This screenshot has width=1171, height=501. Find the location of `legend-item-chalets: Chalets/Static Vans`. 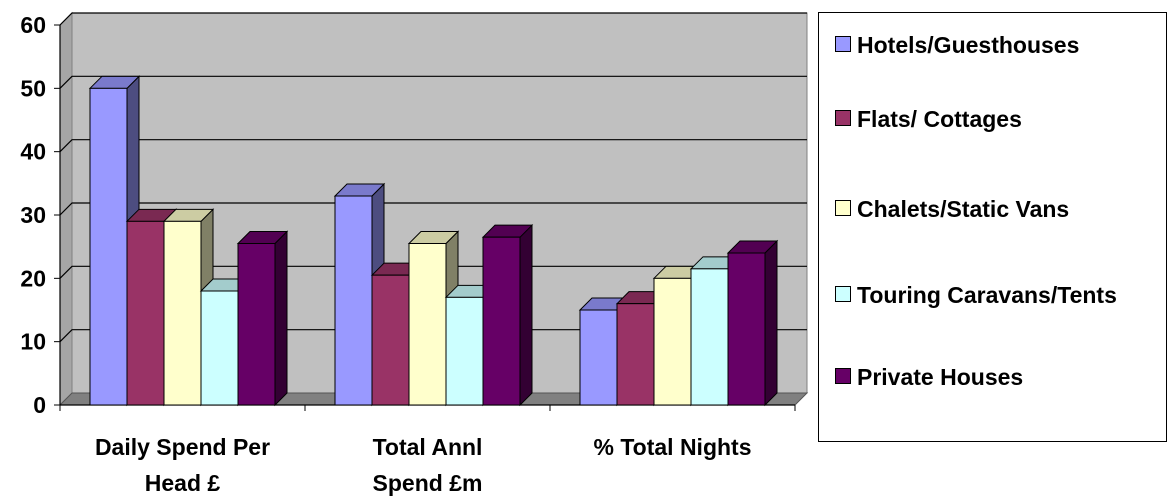

legend-item-chalets: Chalets/Static Vans is located at coordinates (996, 209).